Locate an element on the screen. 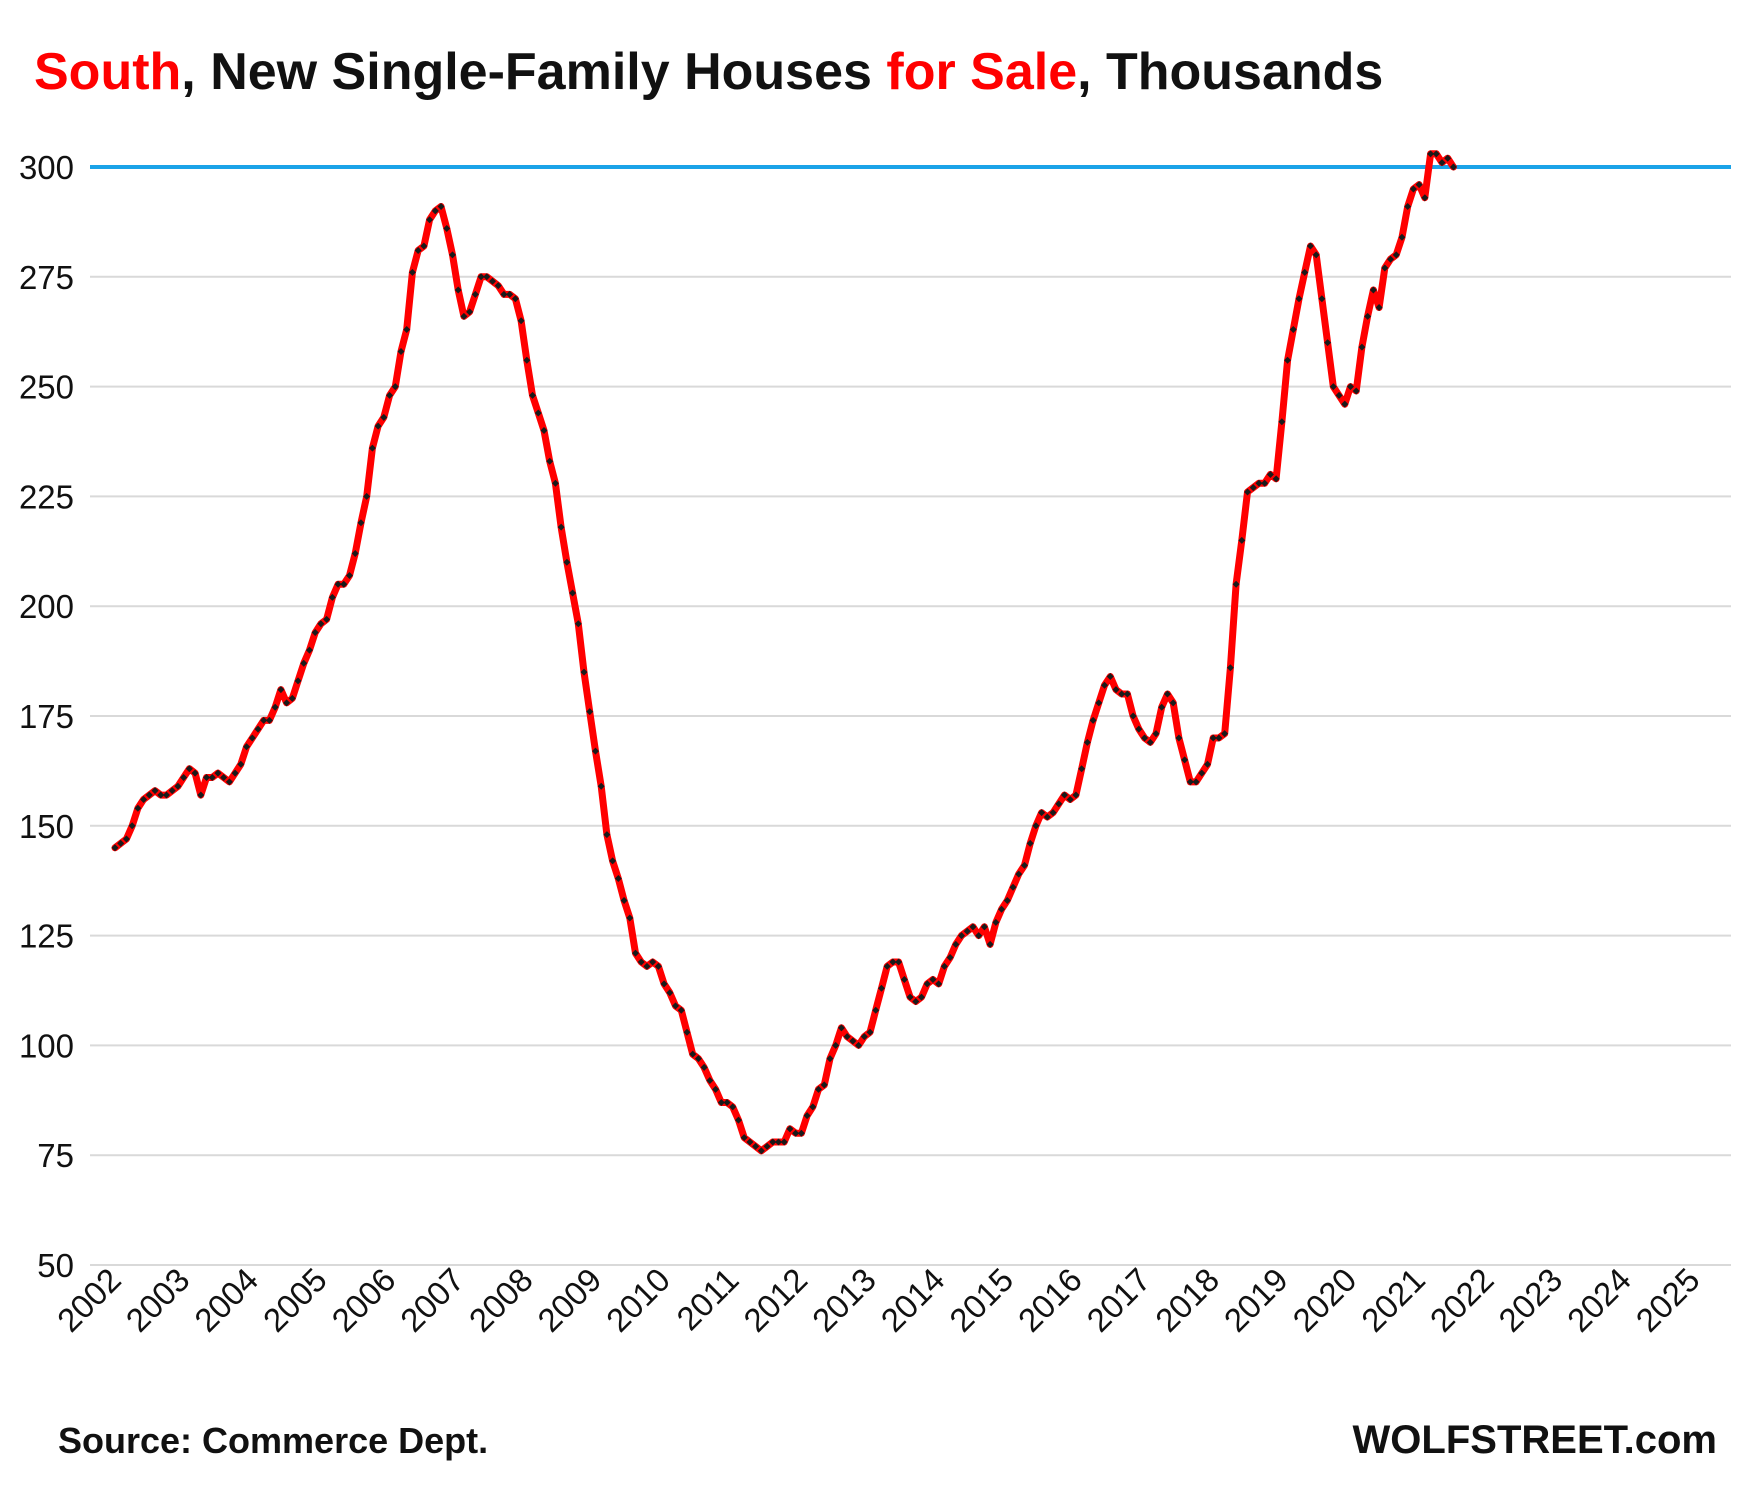 The image size is (1747, 1508). y-tick-label: 150 is located at coordinates (46, 826).